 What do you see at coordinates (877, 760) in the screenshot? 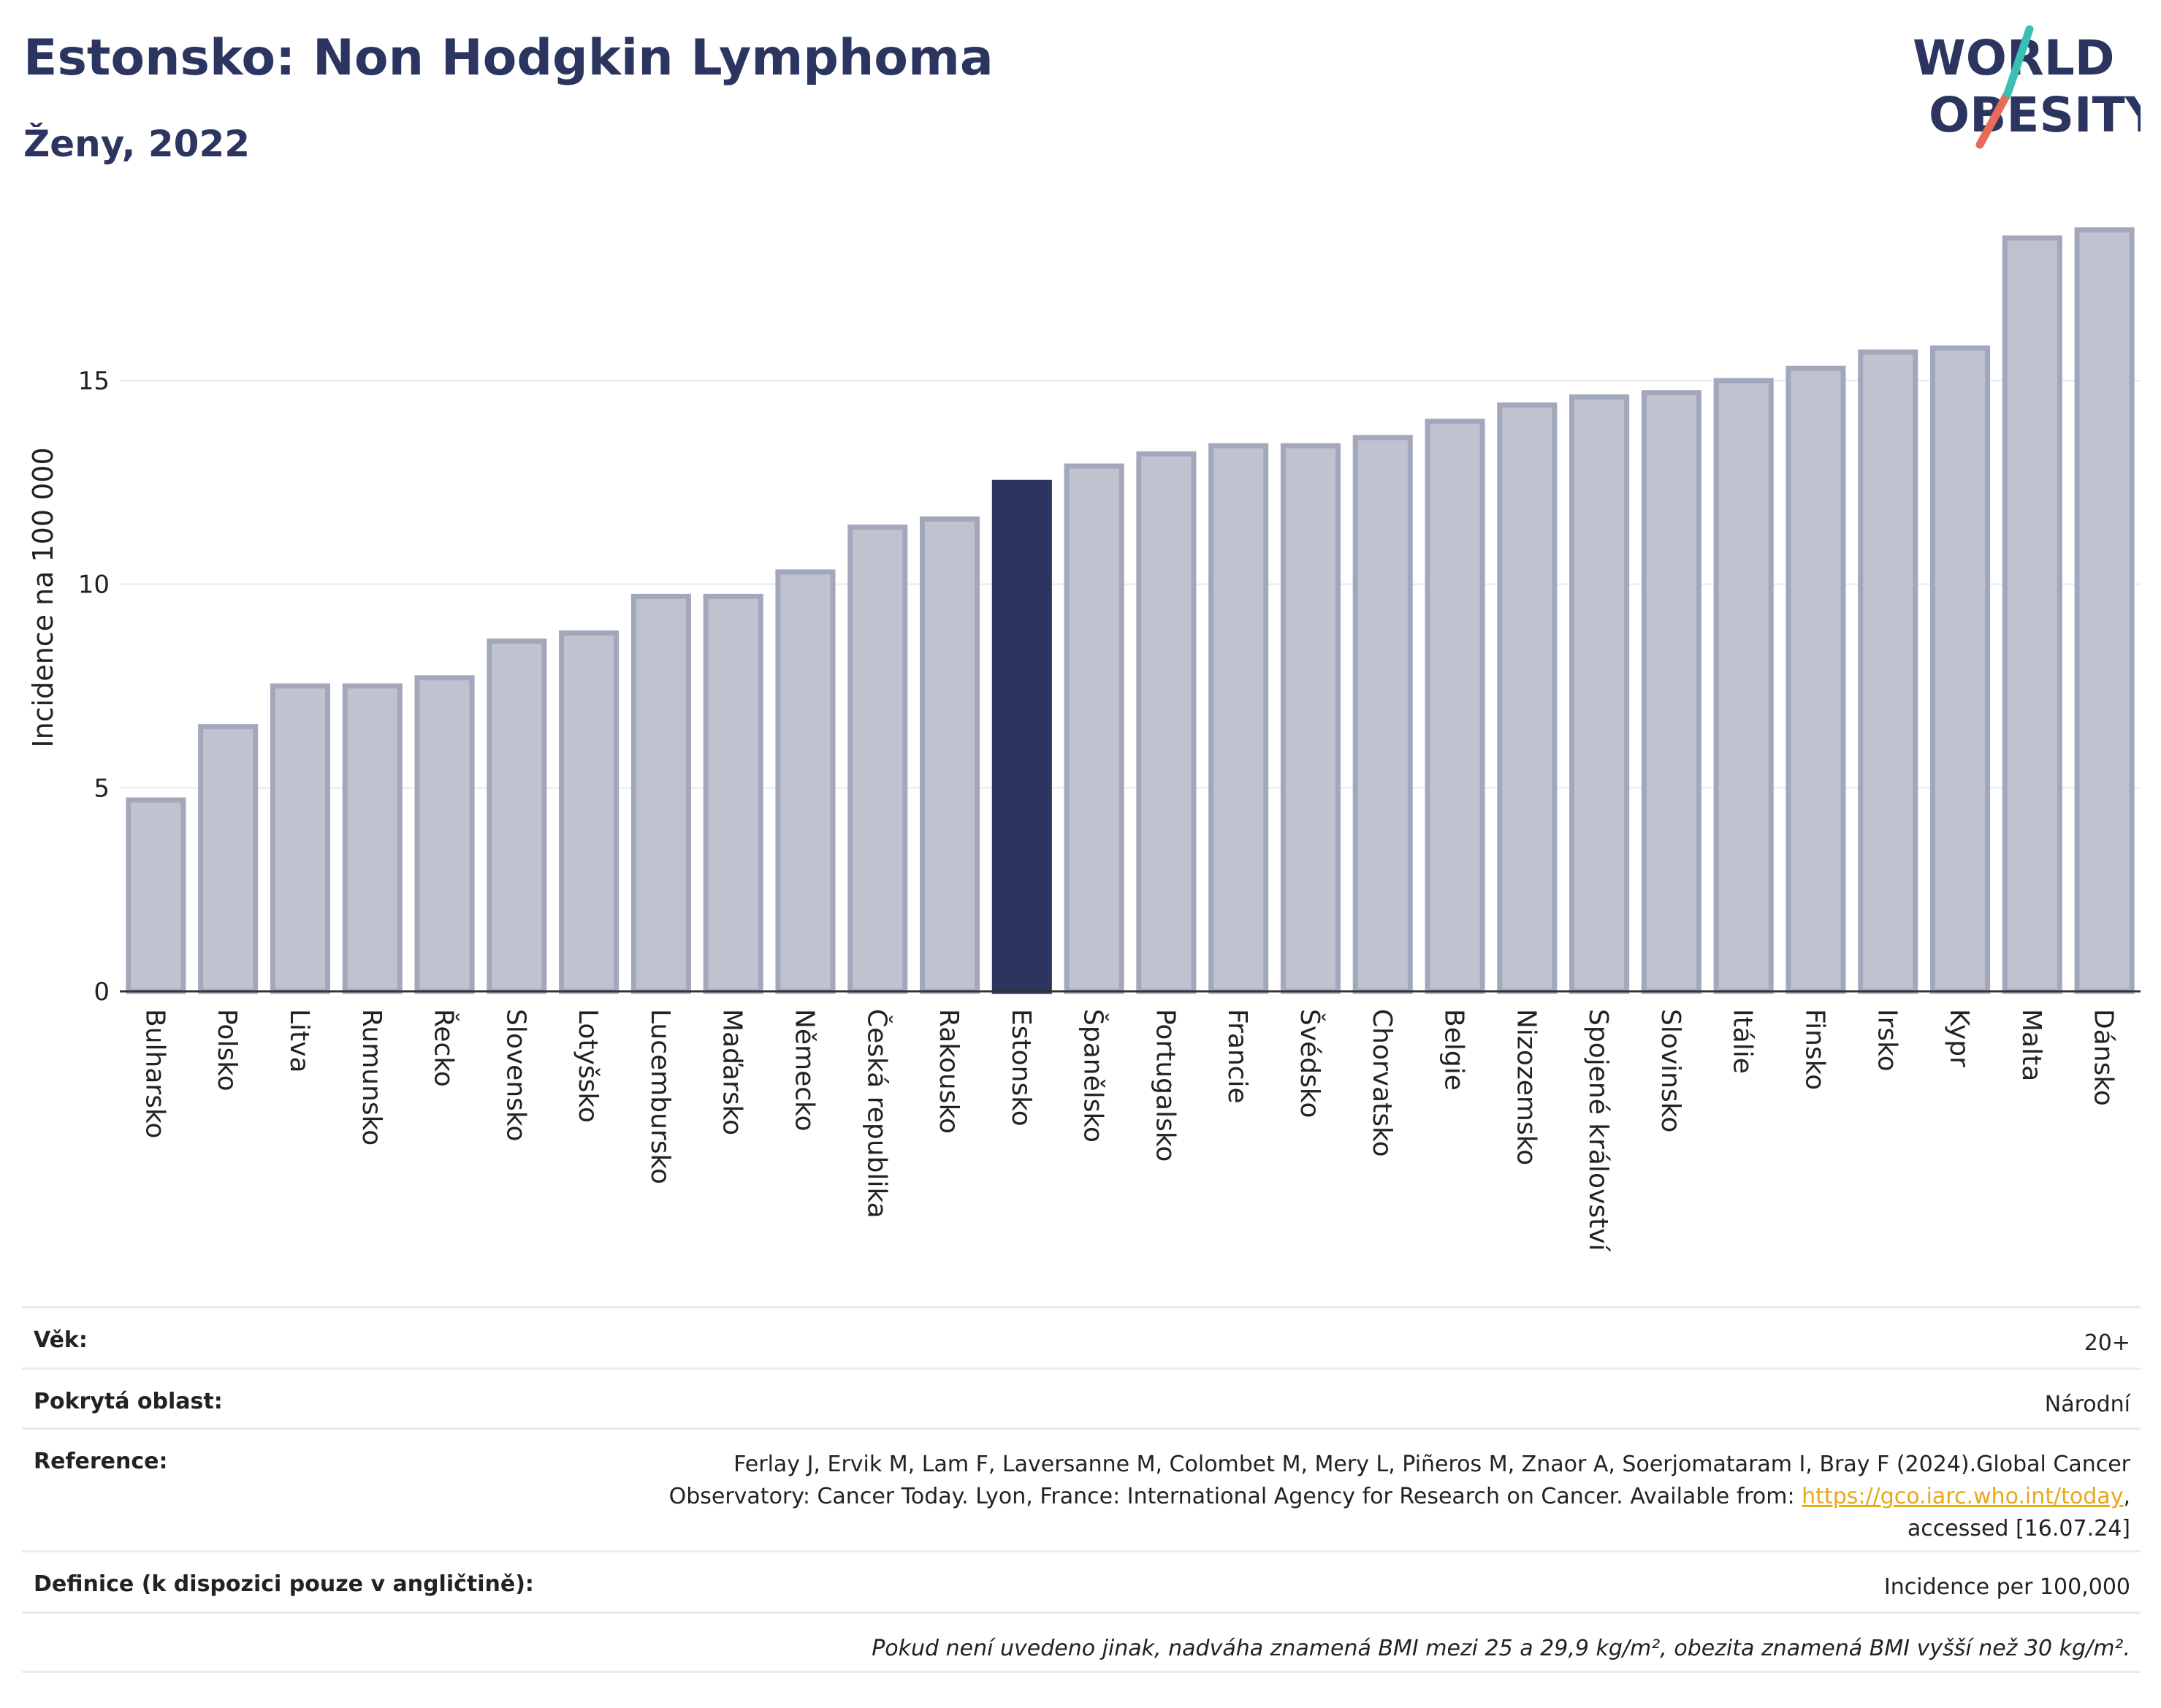
I see `bar-česká-republika` at bounding box center [877, 760].